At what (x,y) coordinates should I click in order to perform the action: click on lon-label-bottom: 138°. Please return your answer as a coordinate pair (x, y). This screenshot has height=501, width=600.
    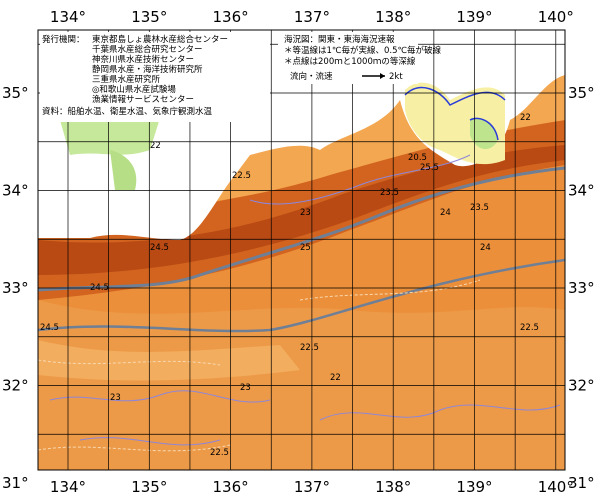
    Looking at the image, I should click on (393, 487).